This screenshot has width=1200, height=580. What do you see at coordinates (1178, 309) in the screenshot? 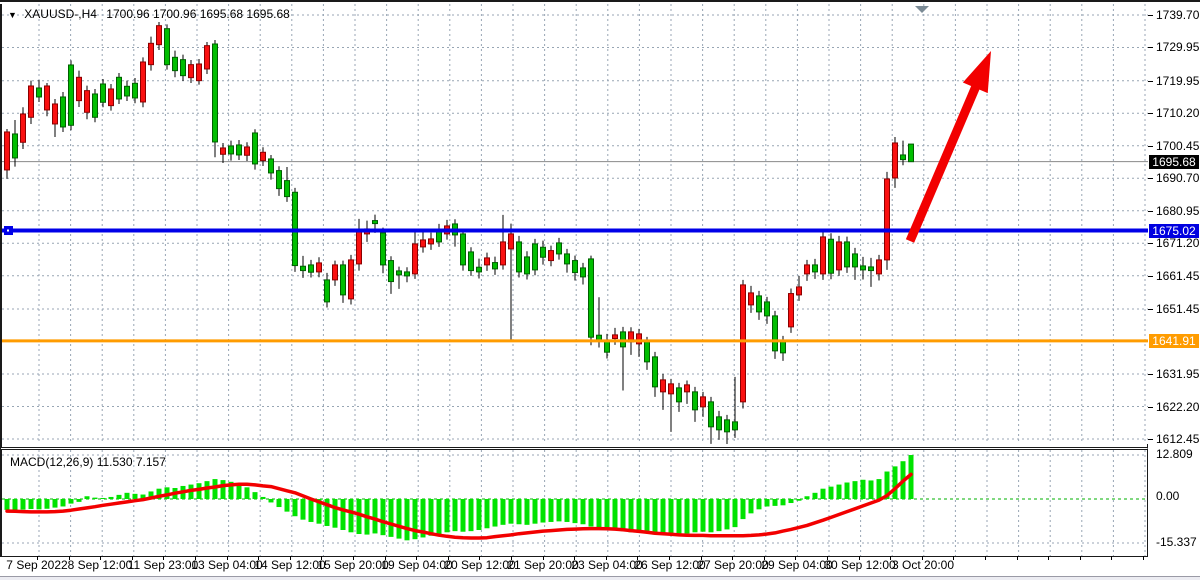
I see `price-tick-label: 1651.45` at bounding box center [1178, 309].